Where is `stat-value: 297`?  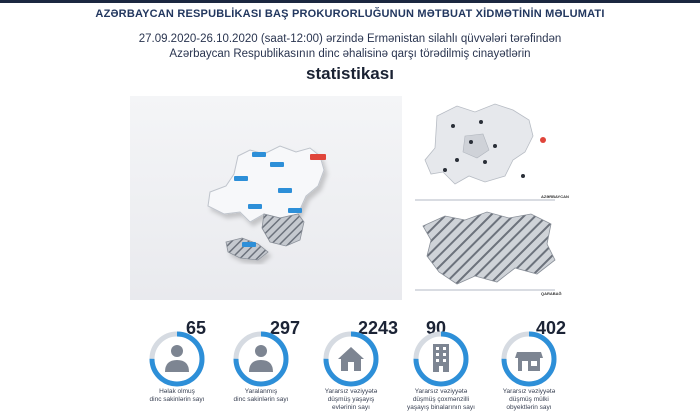
stat-value: 297 is located at coordinates (285, 328).